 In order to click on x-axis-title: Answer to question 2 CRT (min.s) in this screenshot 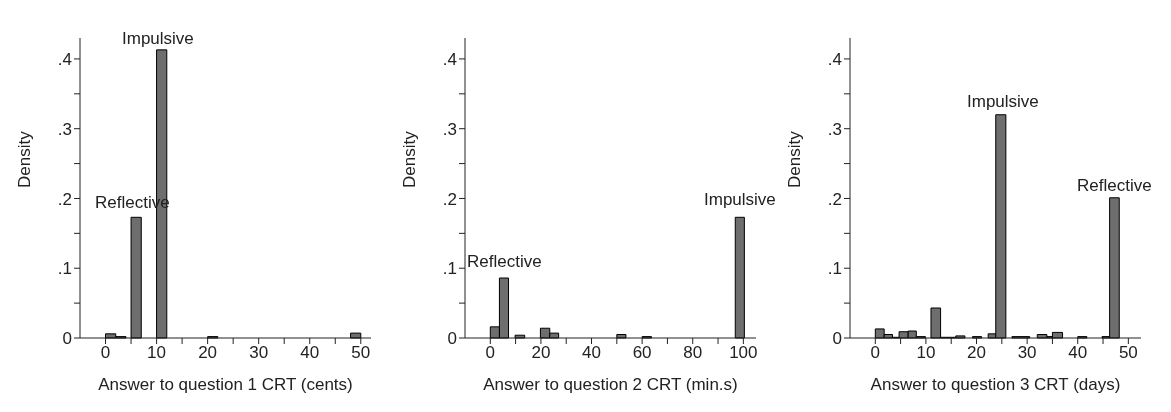, I will do `click(610, 384)`.